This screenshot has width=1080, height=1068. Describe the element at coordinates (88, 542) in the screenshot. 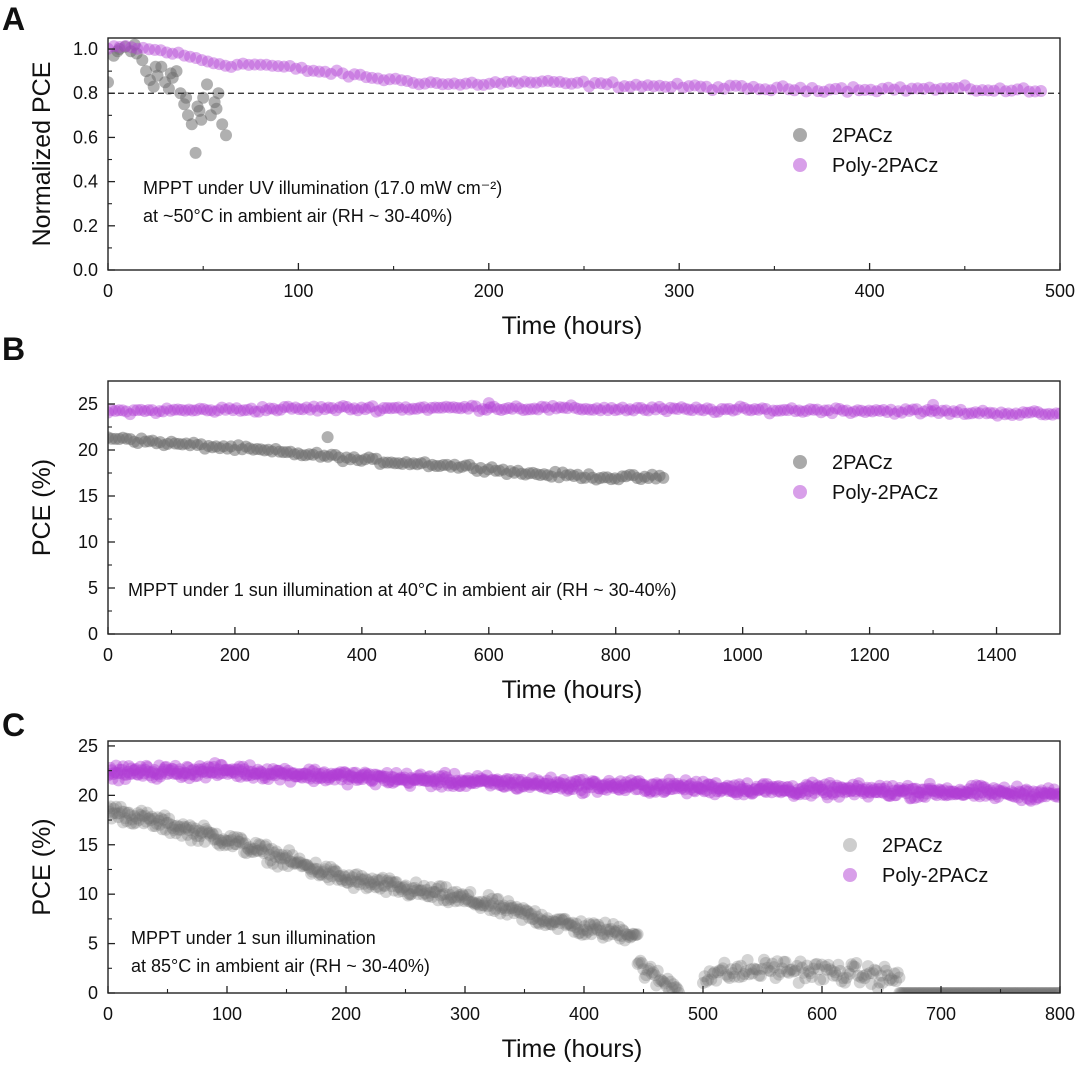

I see `y-tick-label: 10` at that location.